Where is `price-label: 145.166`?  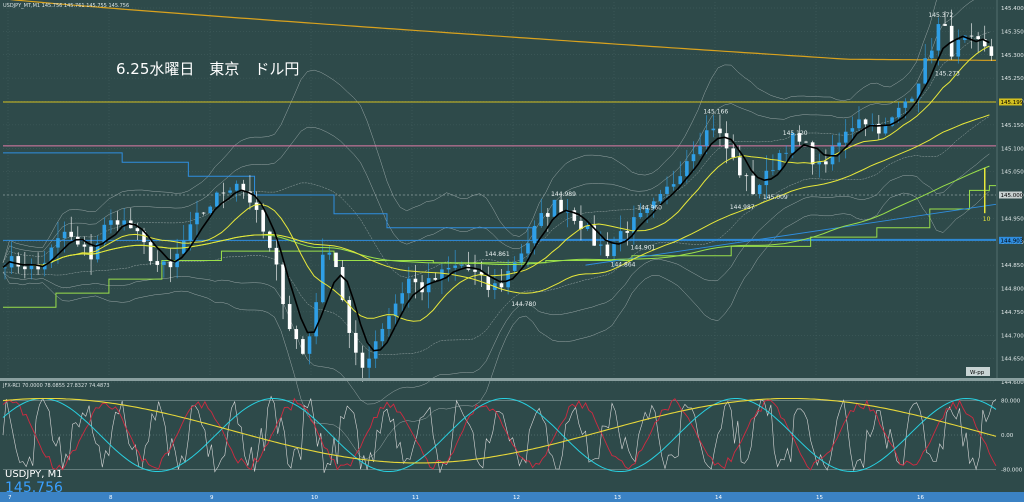 price-label: 145.166 is located at coordinates (715, 111).